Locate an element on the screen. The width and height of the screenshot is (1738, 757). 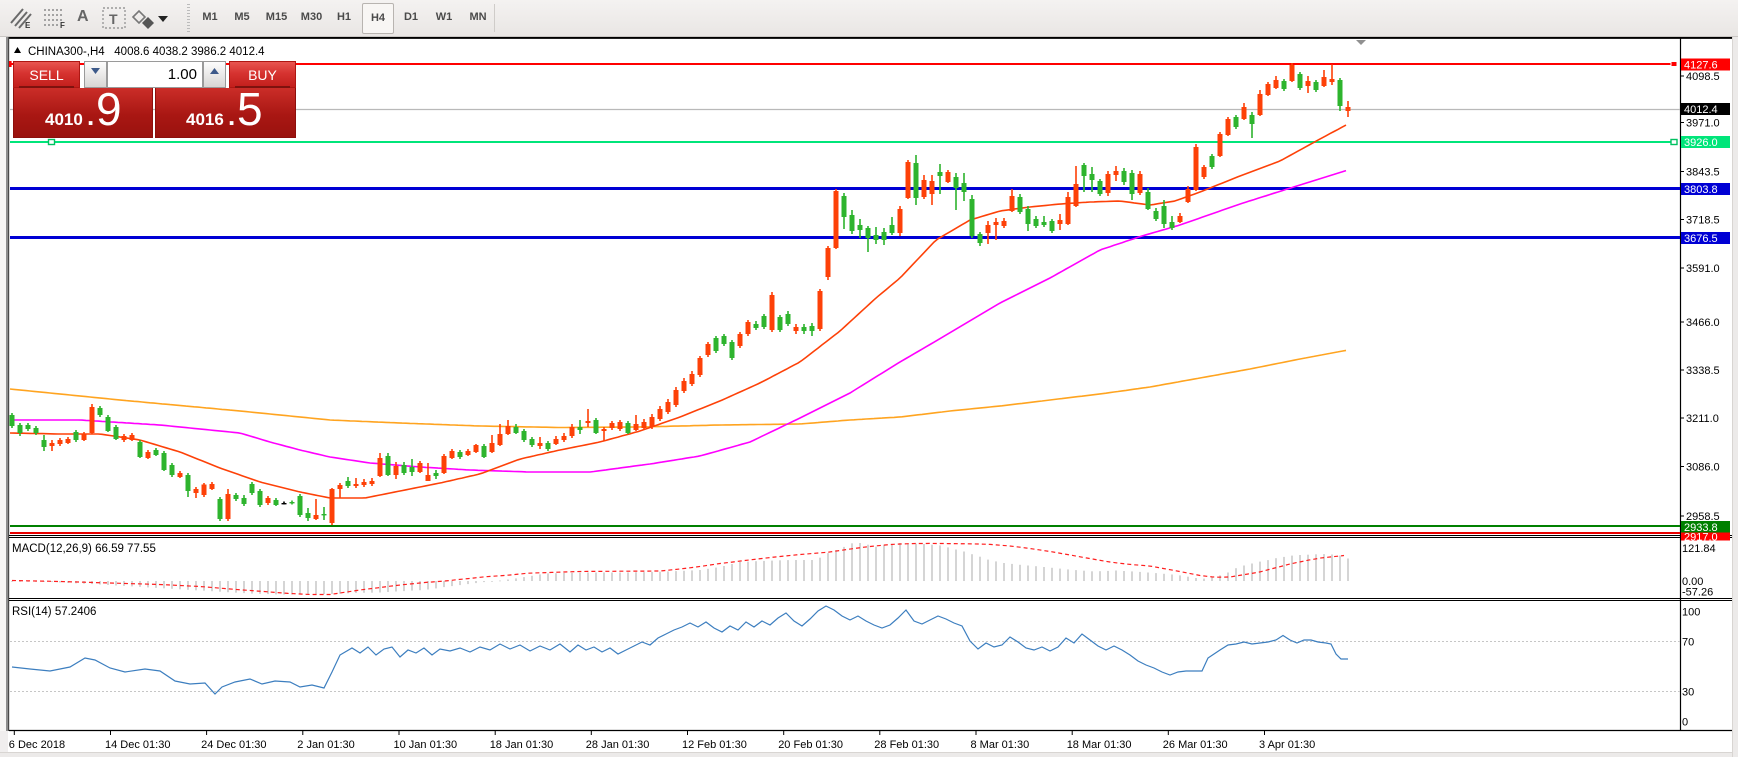
svg-text: 3466.0 is located at coordinates (1703, 323).